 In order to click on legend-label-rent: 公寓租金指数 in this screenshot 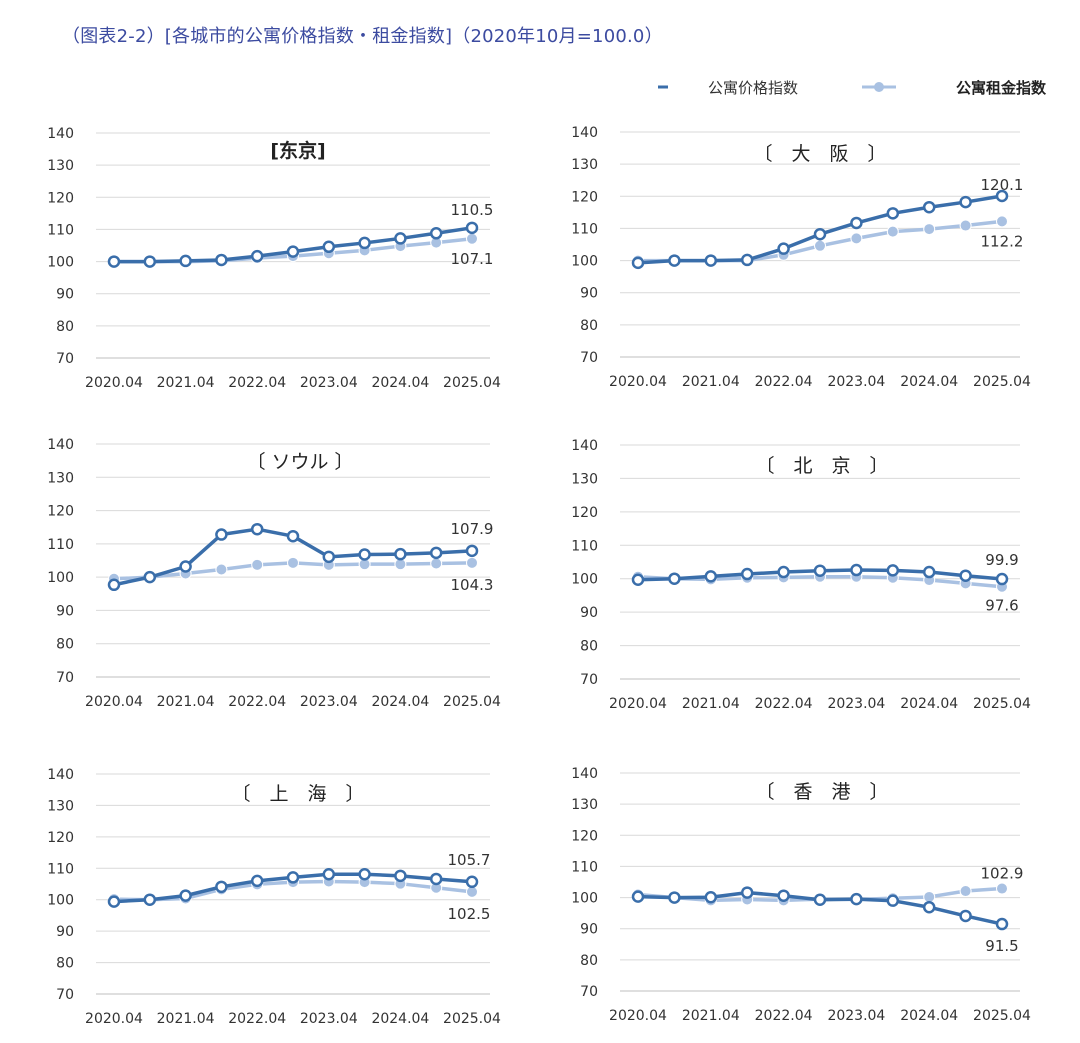, I will do `click(1001, 88)`.